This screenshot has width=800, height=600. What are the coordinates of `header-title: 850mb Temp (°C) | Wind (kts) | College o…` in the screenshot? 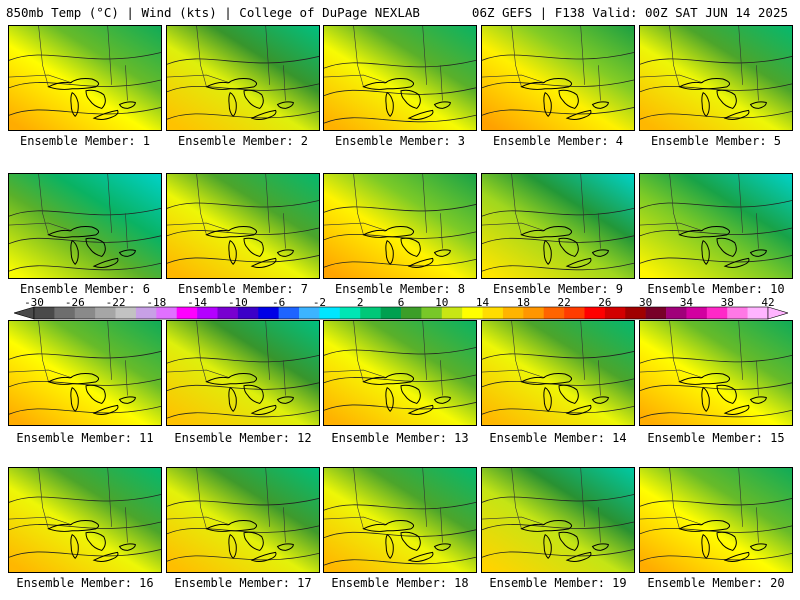 It's located at (213, 12).